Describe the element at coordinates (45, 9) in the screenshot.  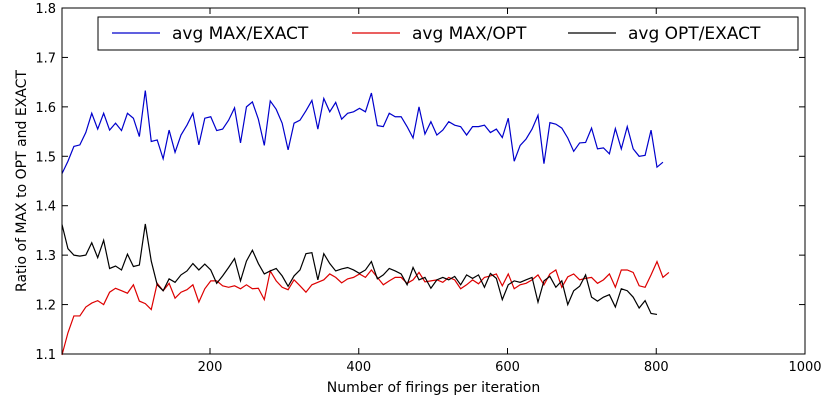
I see `y-tick-label: 1.8` at that location.